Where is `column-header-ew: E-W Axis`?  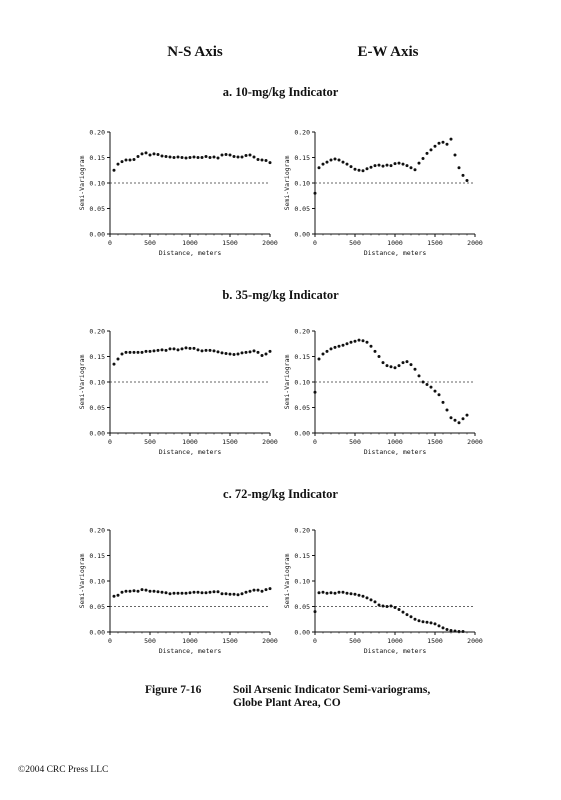 column-header-ew: E-W Axis is located at coordinates (388, 52).